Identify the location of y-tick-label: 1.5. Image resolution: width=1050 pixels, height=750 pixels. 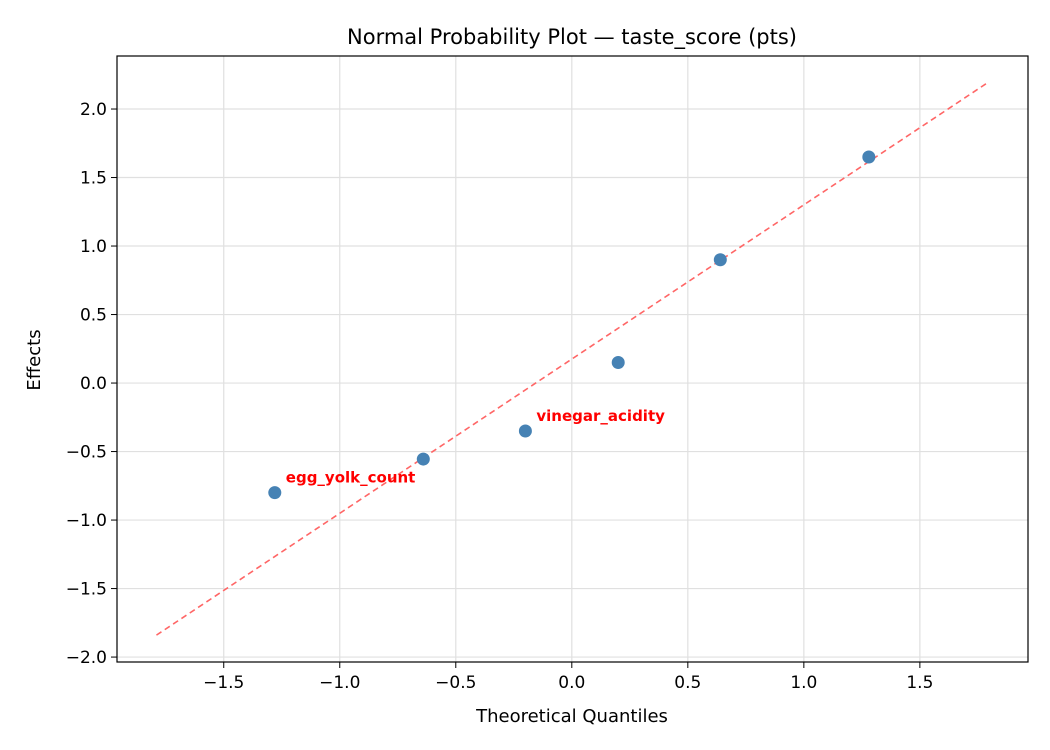
(93, 179).